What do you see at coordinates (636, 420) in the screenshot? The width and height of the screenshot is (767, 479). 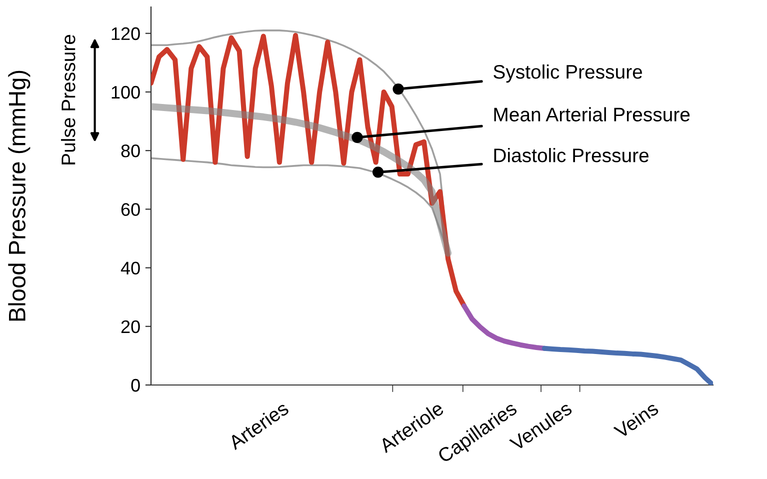 I see `text: Veins` at bounding box center [636, 420].